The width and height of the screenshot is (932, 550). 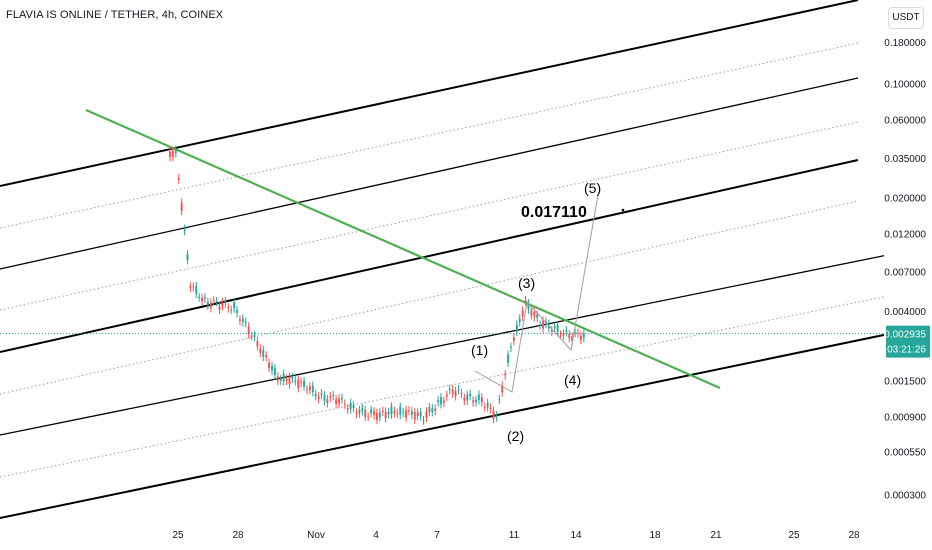 I want to click on currency-button: USDT, so click(x=906, y=18).